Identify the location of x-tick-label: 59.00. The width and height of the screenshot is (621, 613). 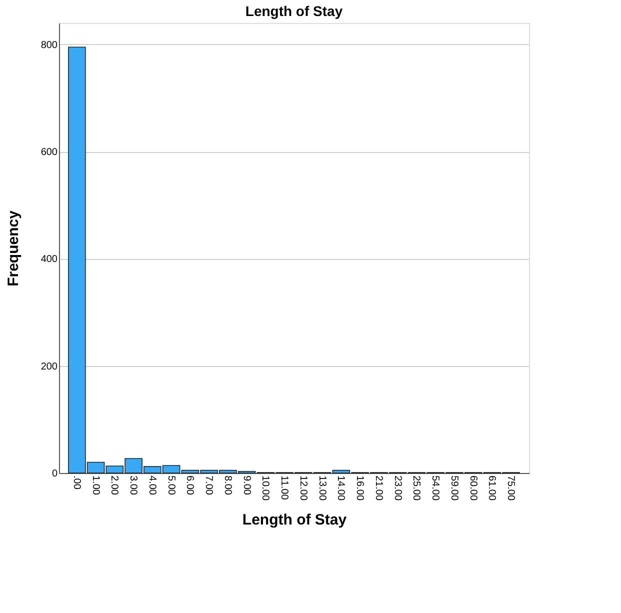
(454, 488).